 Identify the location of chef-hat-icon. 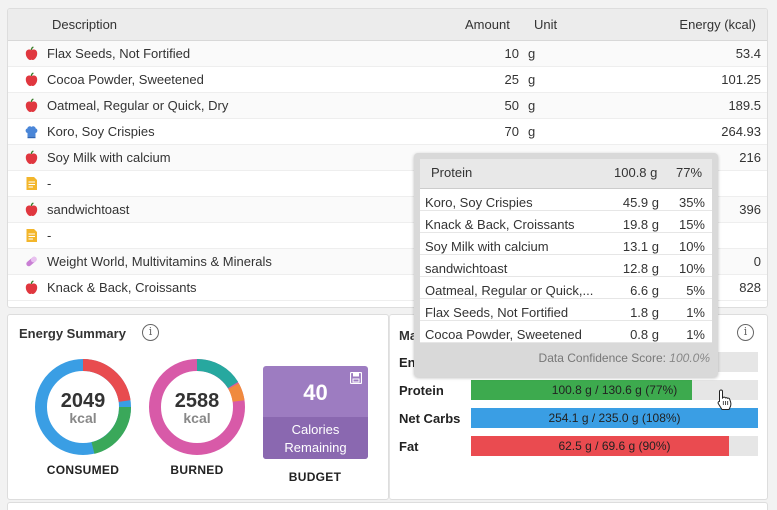
(31, 132).